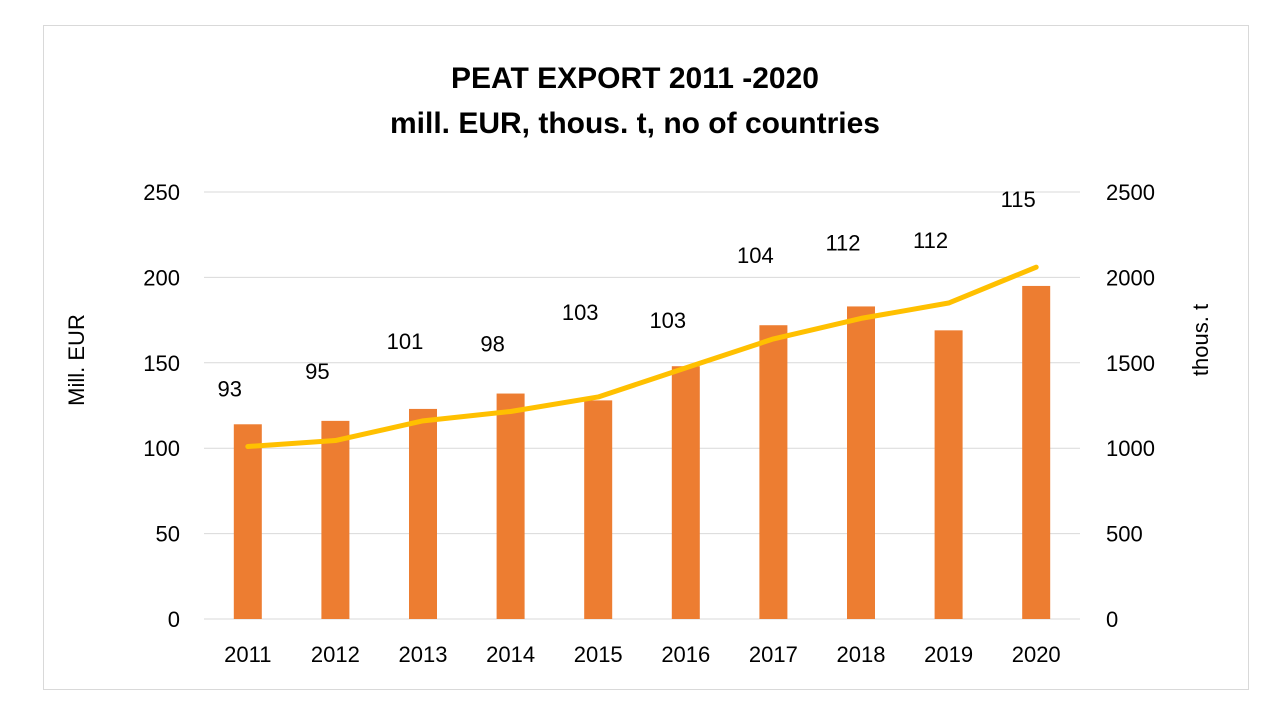 The height and width of the screenshot is (720, 1280). Describe the element at coordinates (755, 255) in the screenshot. I see `data-label: 104` at that location.